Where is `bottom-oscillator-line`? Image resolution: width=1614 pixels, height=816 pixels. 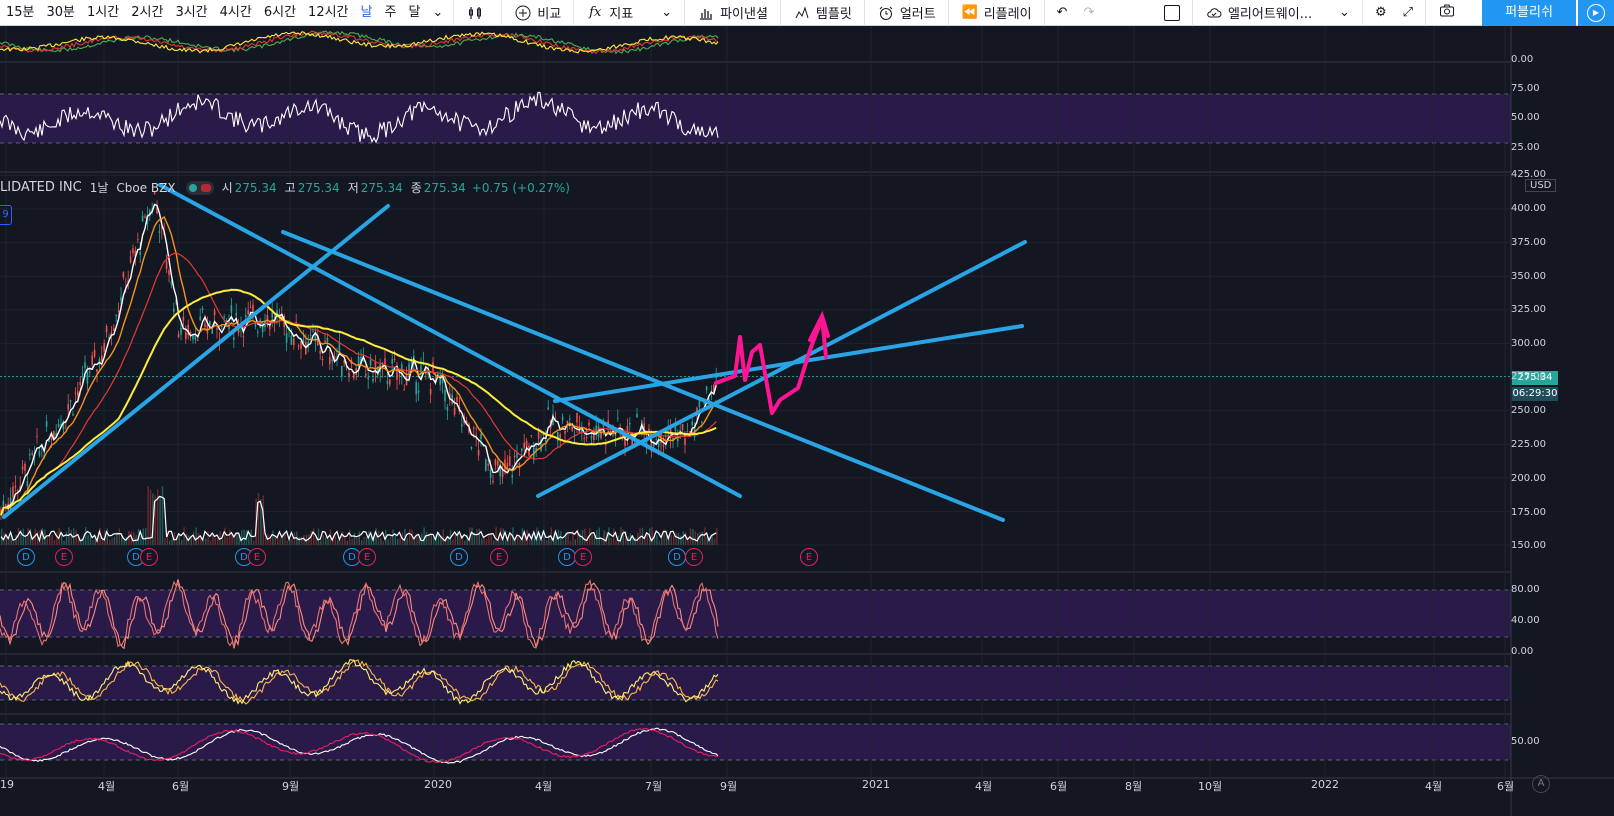
bottom-oscillator-line is located at coordinates (359, 745).